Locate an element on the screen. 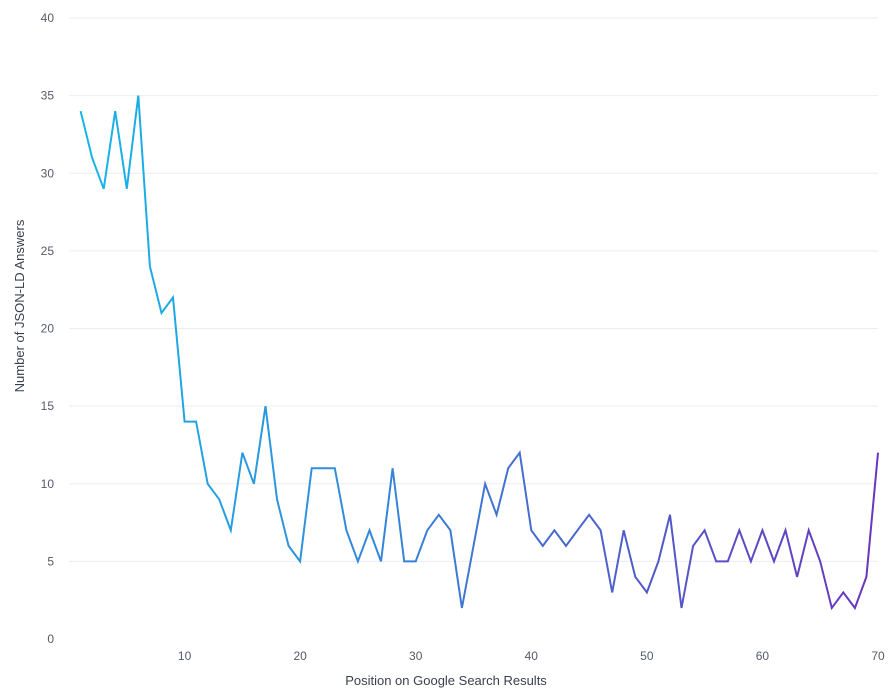 The height and width of the screenshot is (698, 893). y-tick-label: 15 is located at coordinates (48, 406).